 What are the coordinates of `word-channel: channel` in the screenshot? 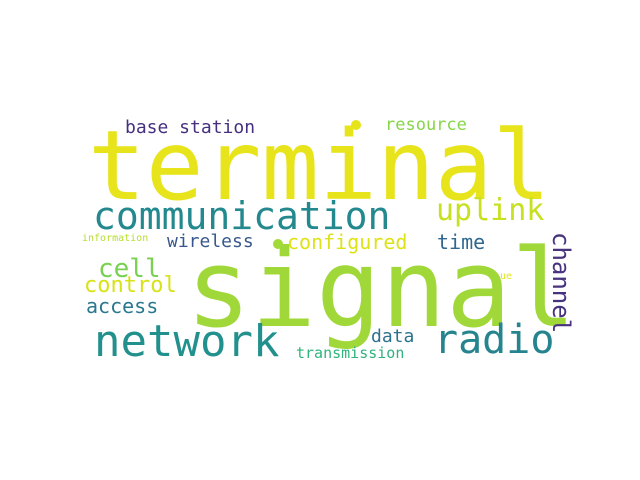 It's located at (561, 282).